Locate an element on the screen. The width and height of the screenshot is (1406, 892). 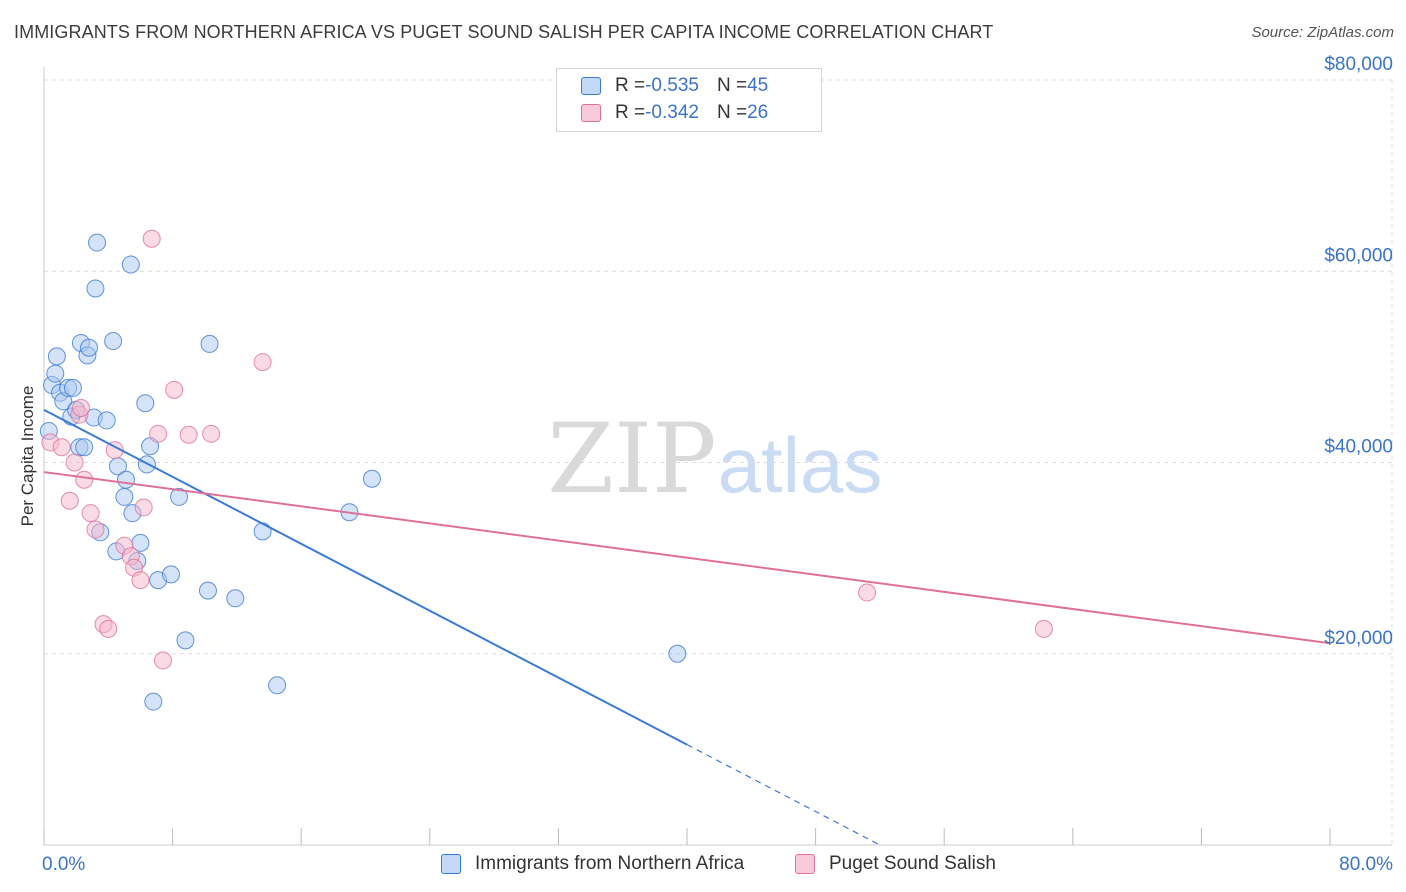
legend-item-northern-africa: Immigrants from Northern Africa is located at coordinates (592, 864).